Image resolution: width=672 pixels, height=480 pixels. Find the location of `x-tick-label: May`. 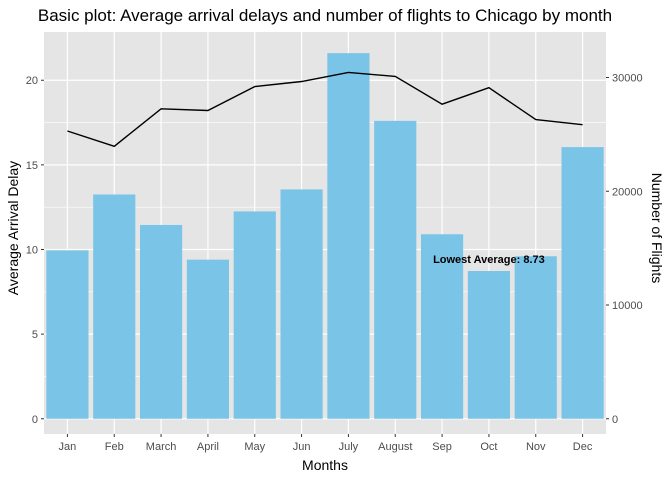

x-tick-label: May is located at coordinates (254, 447).